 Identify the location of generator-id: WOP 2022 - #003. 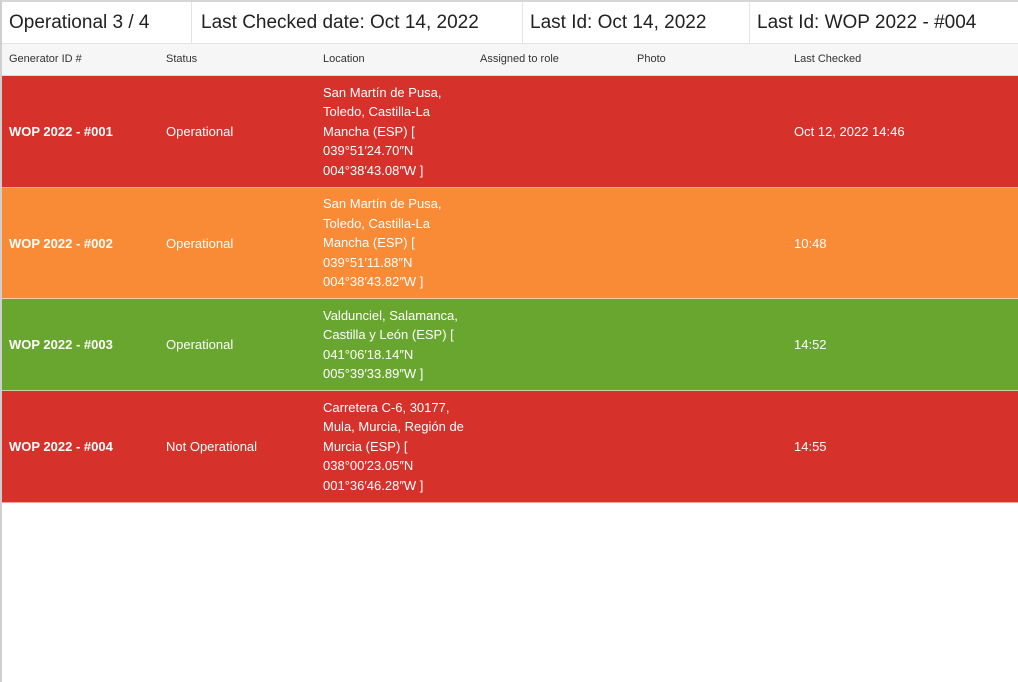
(61, 344).